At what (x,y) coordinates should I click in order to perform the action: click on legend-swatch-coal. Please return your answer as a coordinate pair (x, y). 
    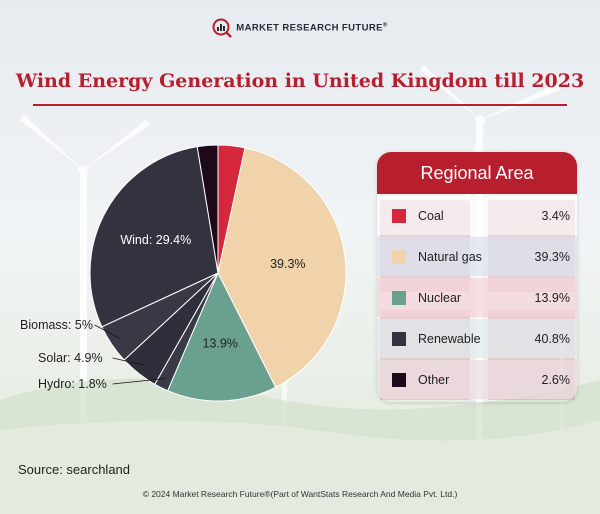
    Looking at the image, I should click on (399, 215).